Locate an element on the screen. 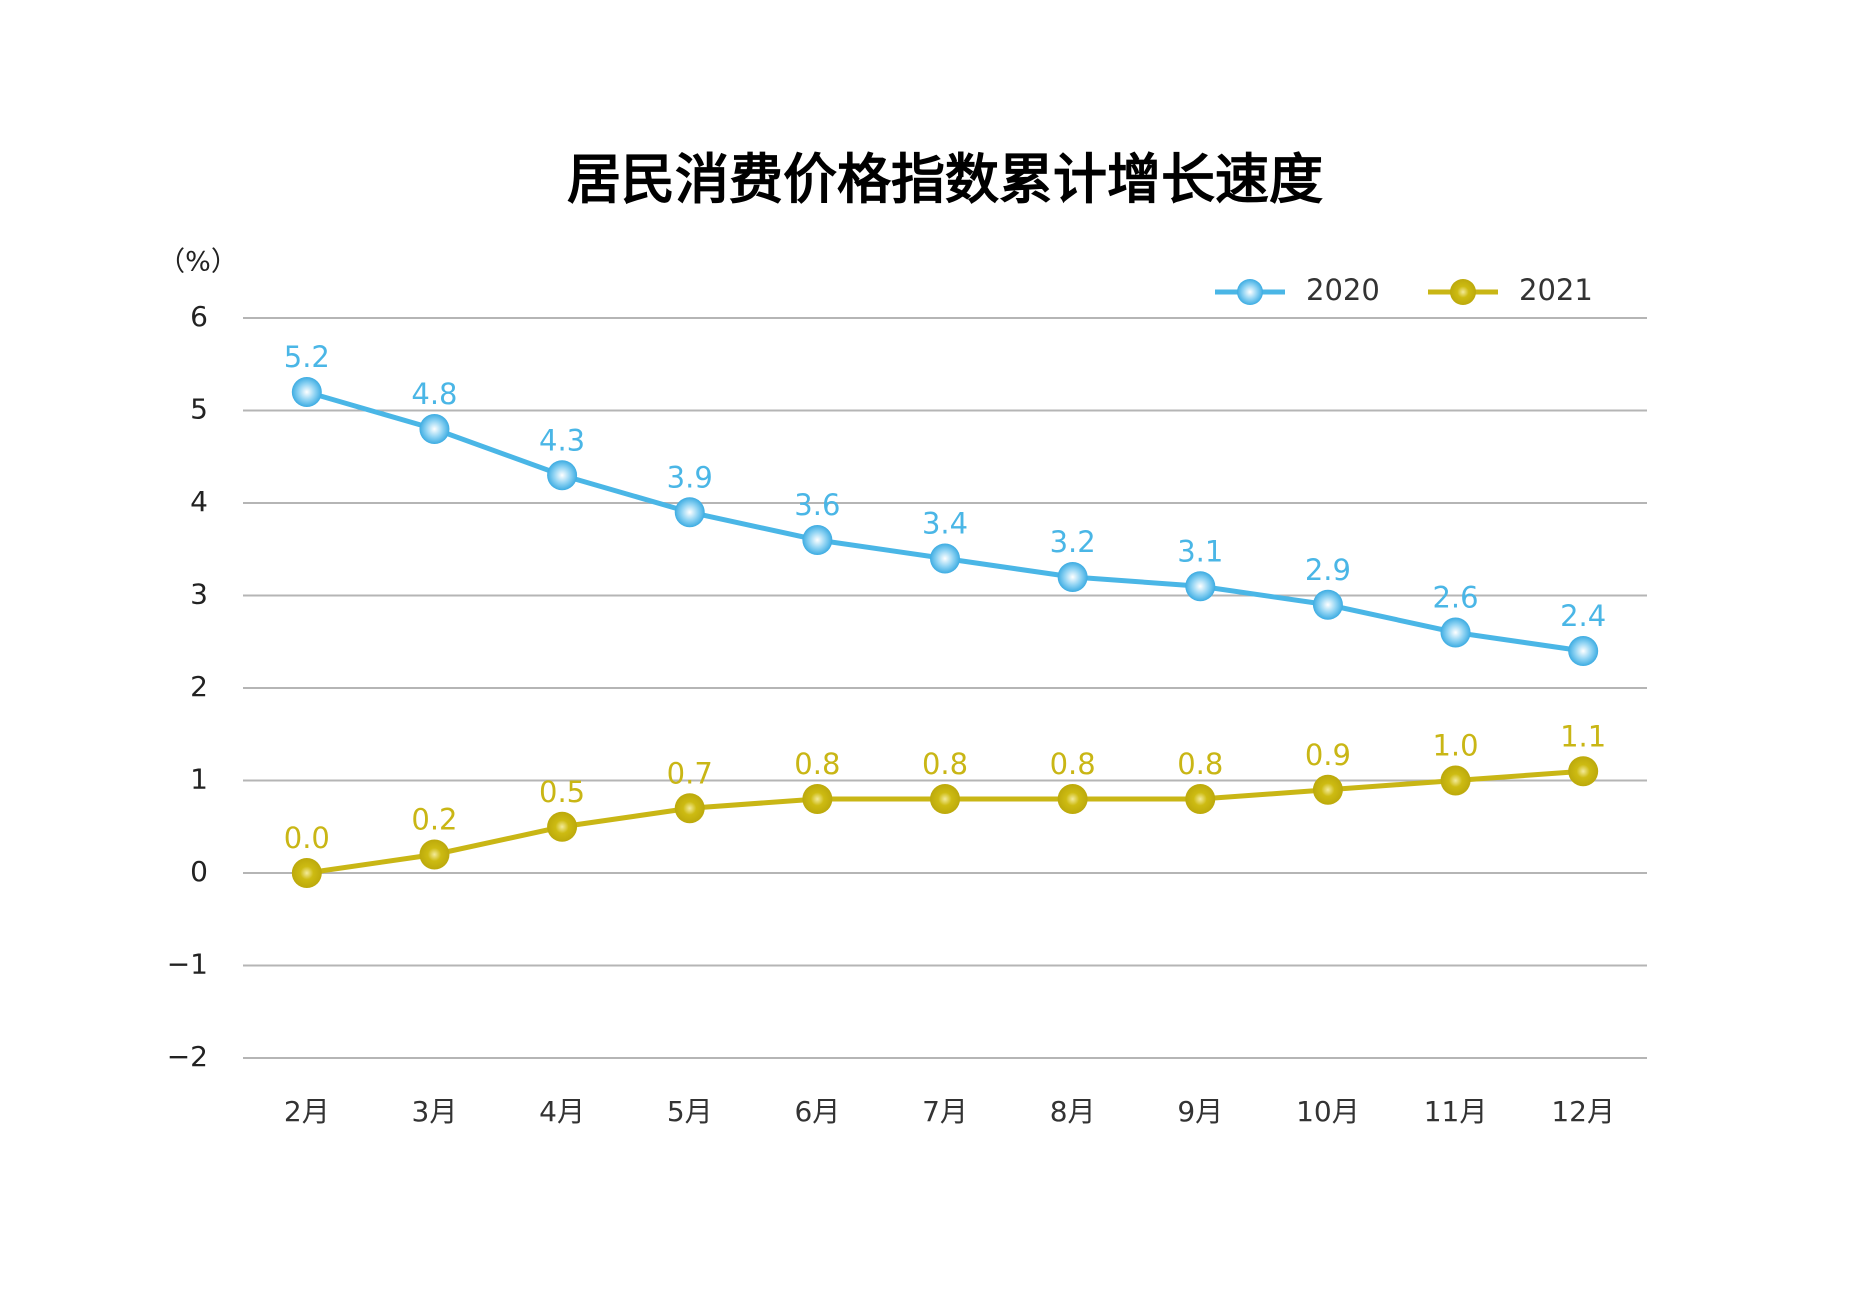 This screenshot has width=1849, height=1291. y-tick-label: 2 is located at coordinates (199, 686).